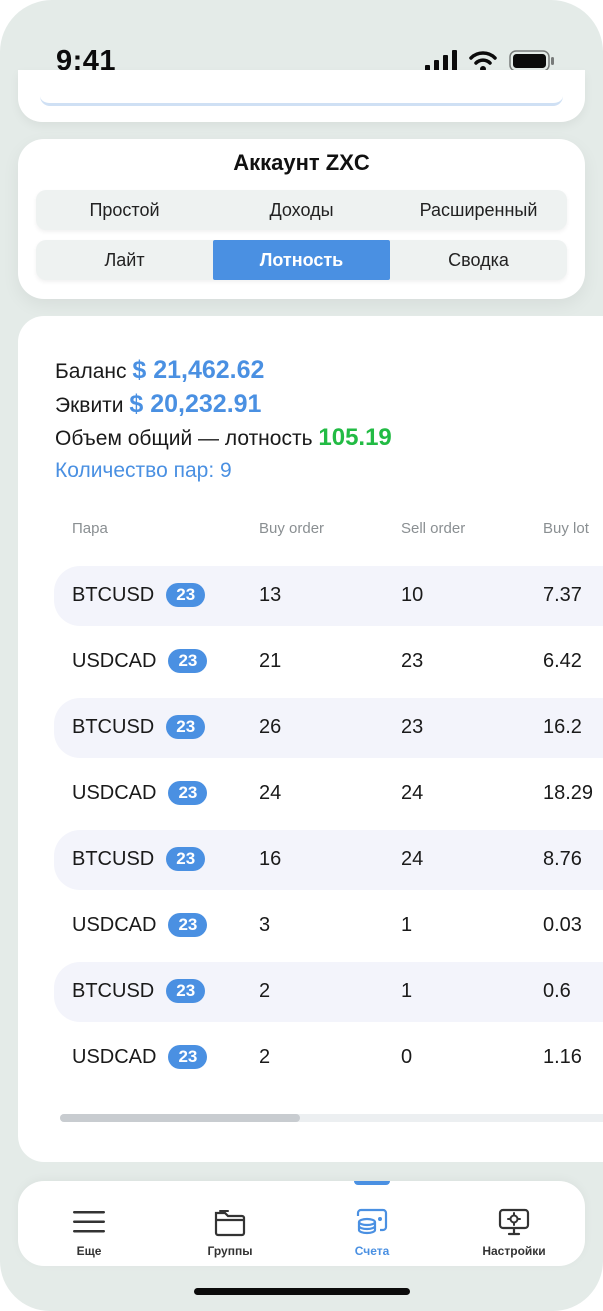  What do you see at coordinates (124, 259) in the screenshot?
I see `tab-lite: Лайт` at bounding box center [124, 259].